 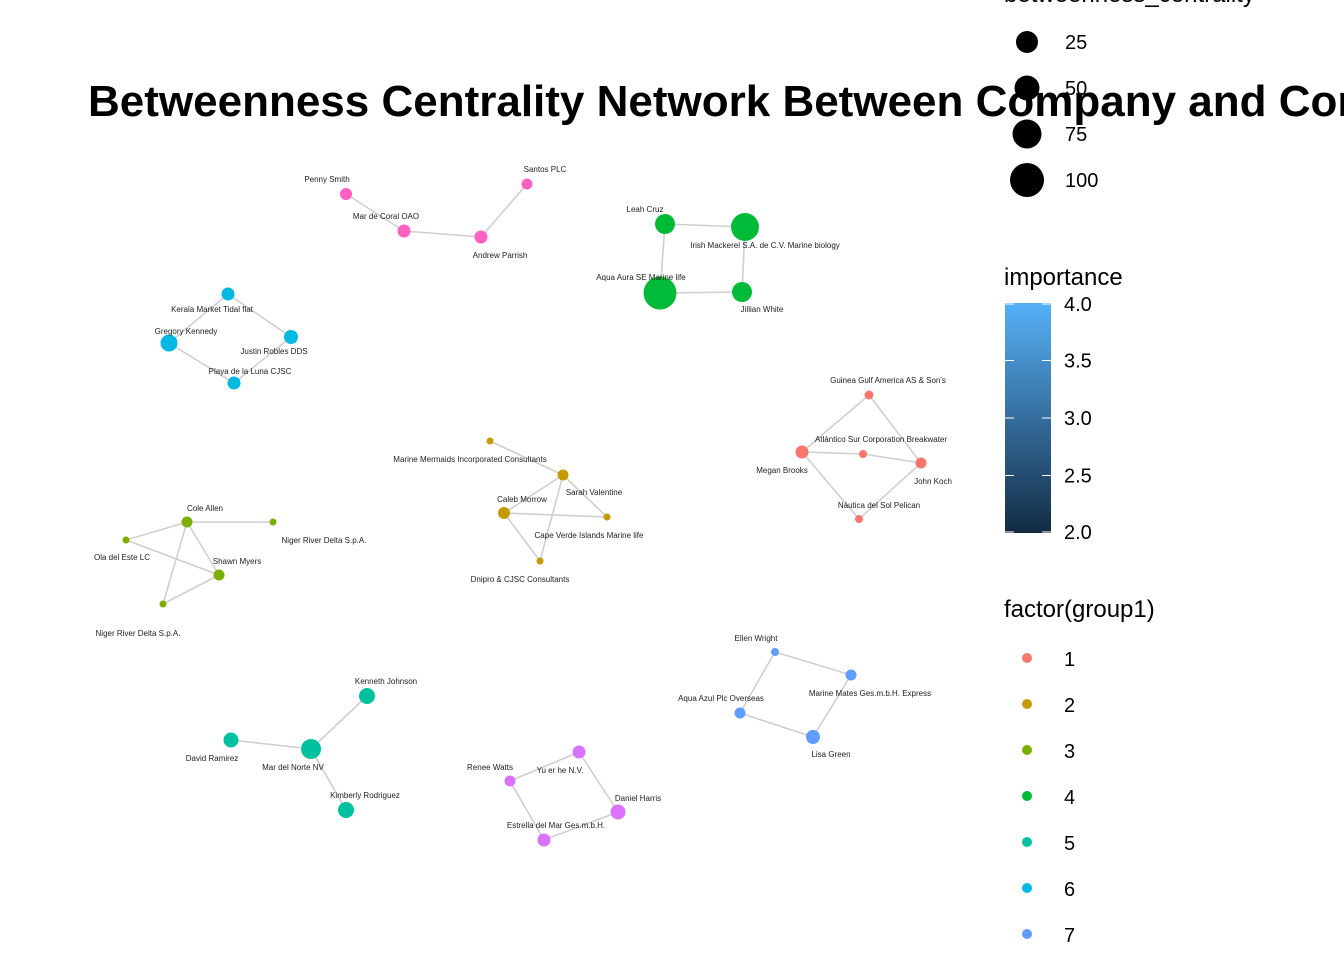 What do you see at coordinates (869, 395) in the screenshot?
I see `node-n13` at bounding box center [869, 395].